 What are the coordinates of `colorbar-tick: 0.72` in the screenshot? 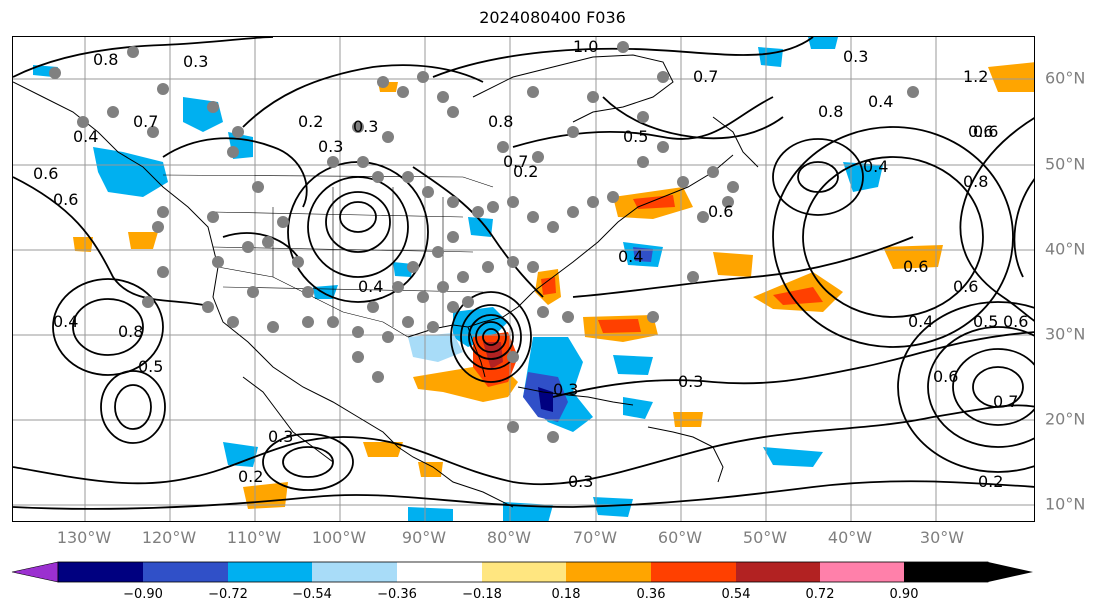 It's located at (820, 594).